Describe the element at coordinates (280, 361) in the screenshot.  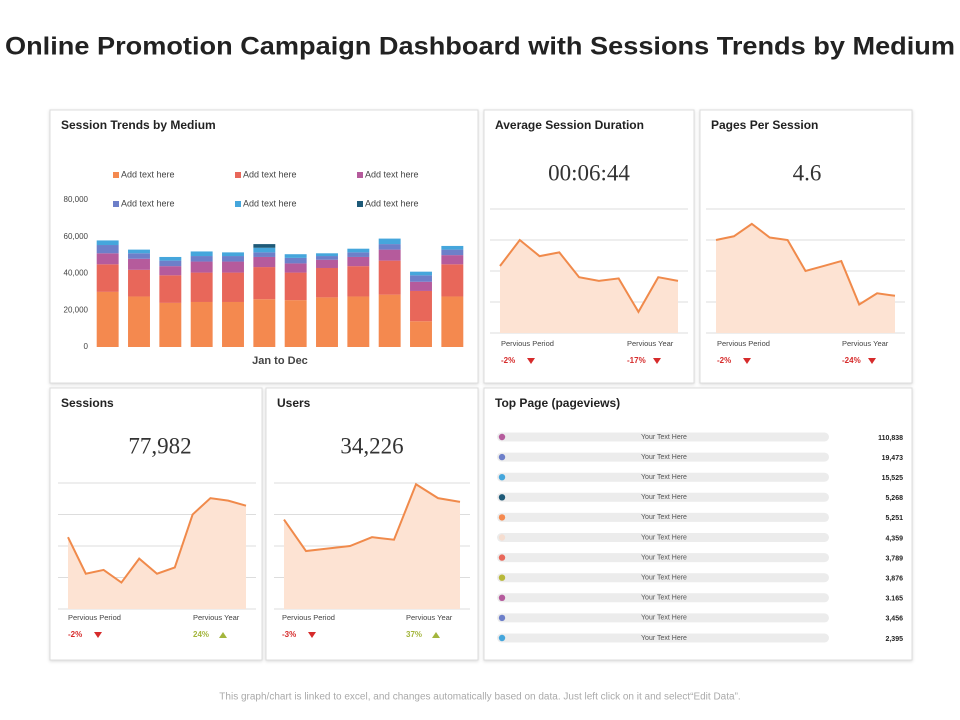
I see `x-axis-label: Jan to Dec` at that location.